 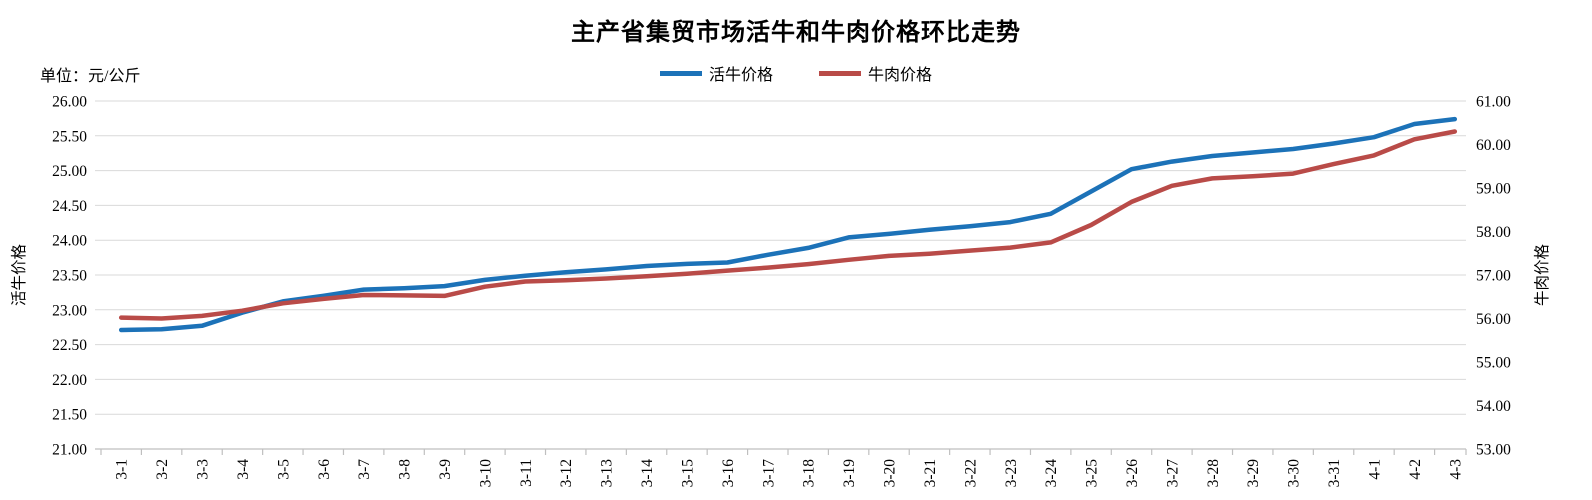 I want to click on left-axis-tick-label: 25.00, so click(x=69, y=171).